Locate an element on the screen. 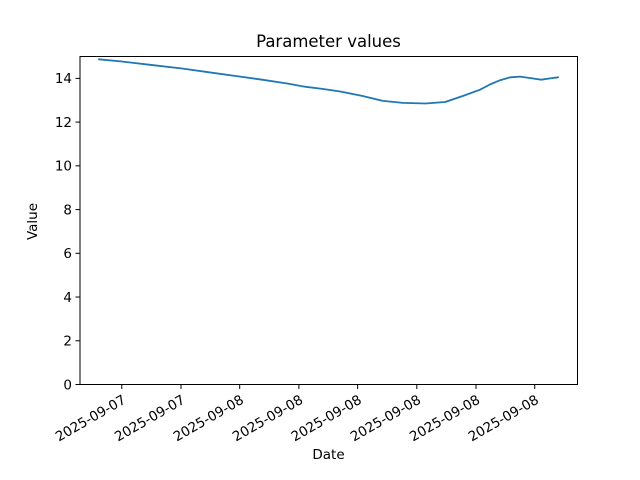 The image size is (640, 480). y-tick-label: 6 is located at coordinates (67, 254).